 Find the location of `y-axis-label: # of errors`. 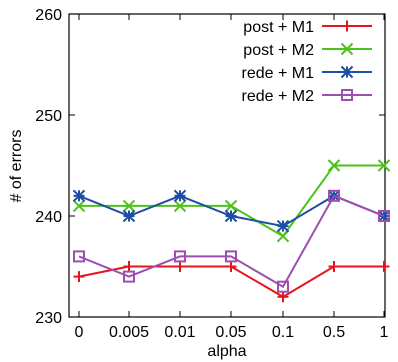

y-axis-label: # of errors is located at coordinates (16, 166).